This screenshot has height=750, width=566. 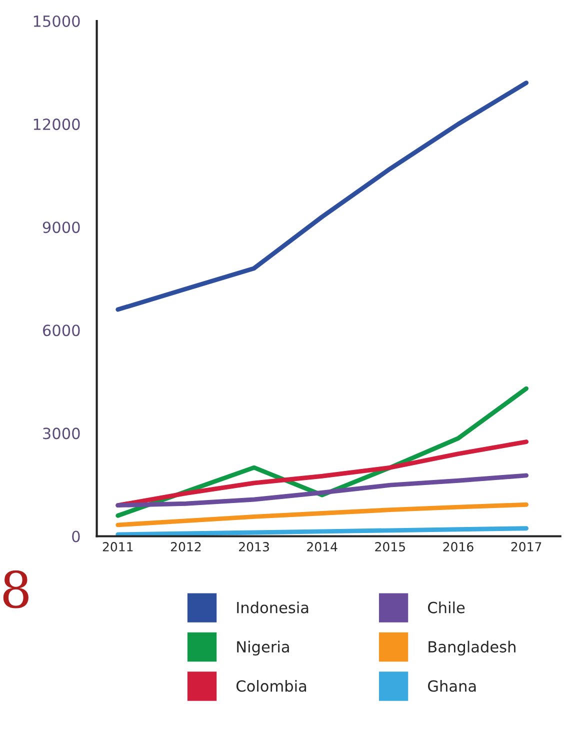 What do you see at coordinates (185, 547) in the screenshot?
I see `x-tick-label: 2012` at bounding box center [185, 547].